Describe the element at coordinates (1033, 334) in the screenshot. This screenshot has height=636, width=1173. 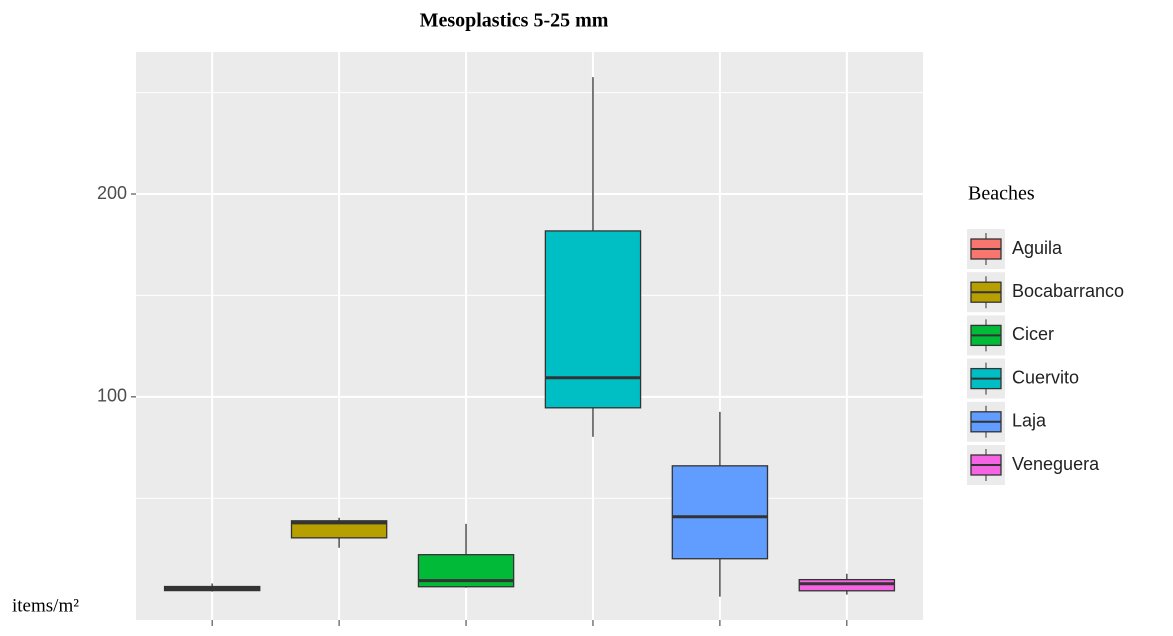
I see `legend-label: Cicer` at that location.